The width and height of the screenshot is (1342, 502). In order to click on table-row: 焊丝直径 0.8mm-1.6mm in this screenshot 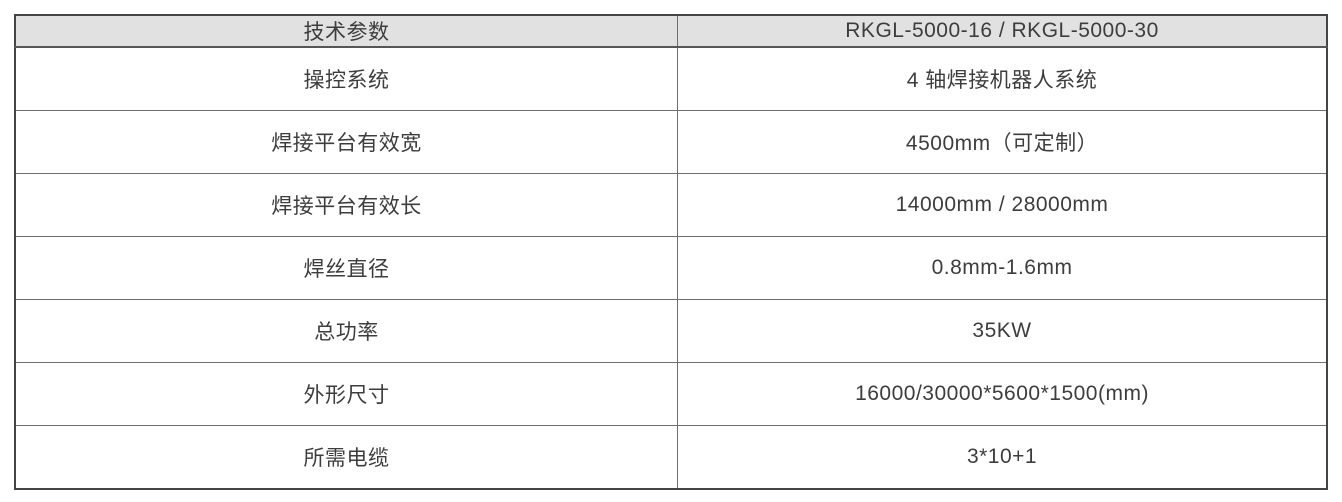, I will do `click(671, 268)`.